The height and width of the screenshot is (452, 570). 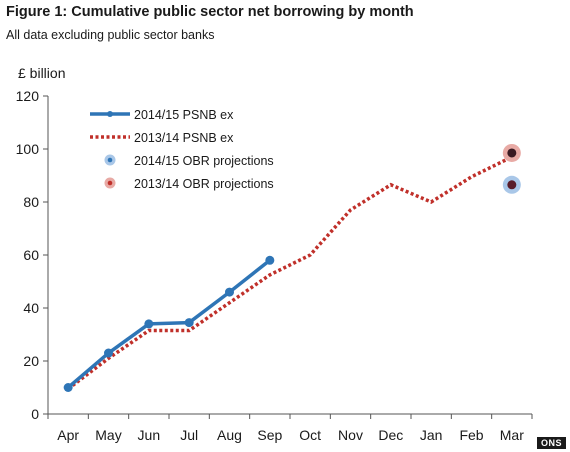 I want to click on x-tick-label: Nov, so click(x=350, y=435).